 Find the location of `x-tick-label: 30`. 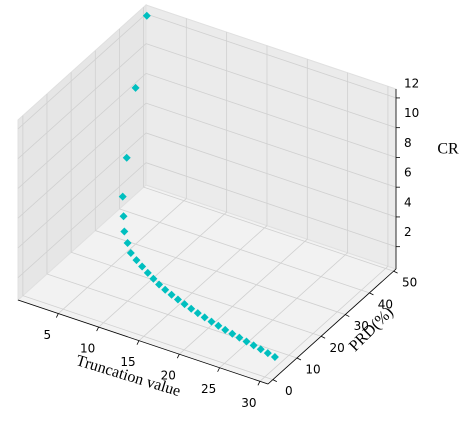

x-tick-label: 30 is located at coordinates (248, 403).